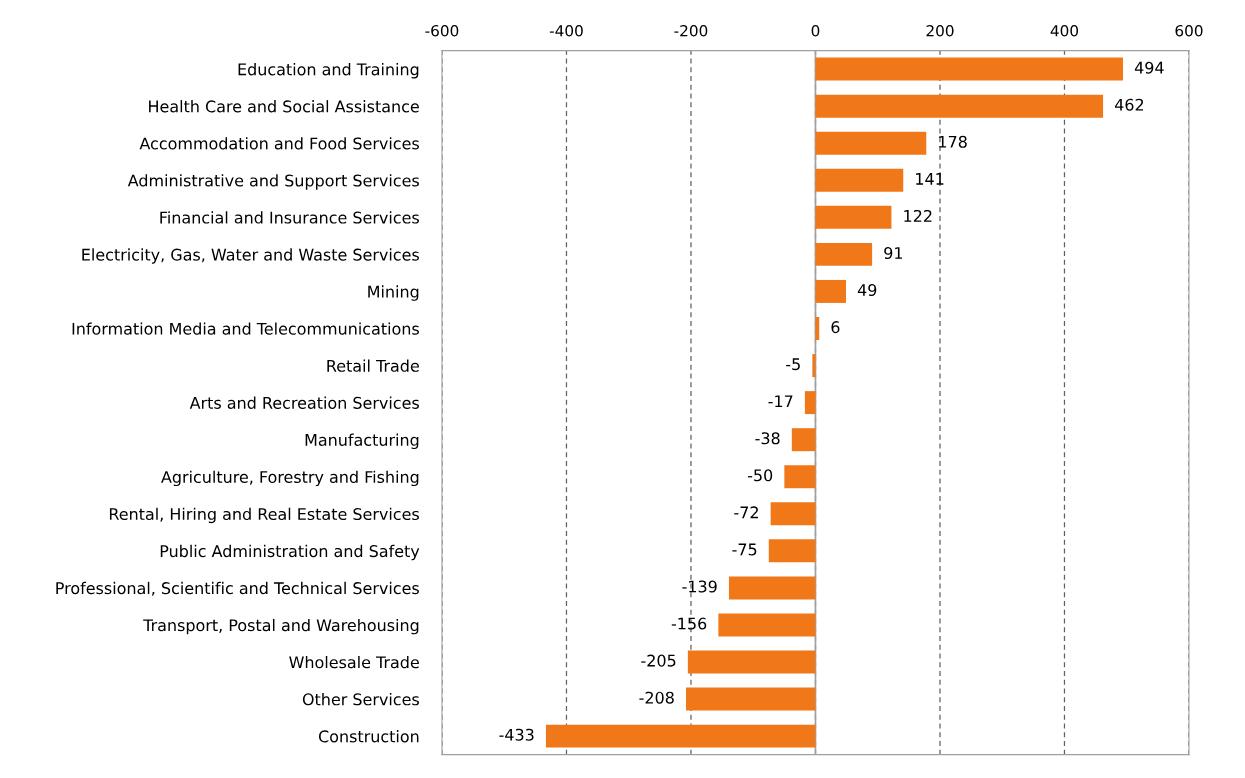 The width and height of the screenshot is (1245, 778). What do you see at coordinates (815, 30) in the screenshot?
I see `x-tick-label: 0` at bounding box center [815, 30].